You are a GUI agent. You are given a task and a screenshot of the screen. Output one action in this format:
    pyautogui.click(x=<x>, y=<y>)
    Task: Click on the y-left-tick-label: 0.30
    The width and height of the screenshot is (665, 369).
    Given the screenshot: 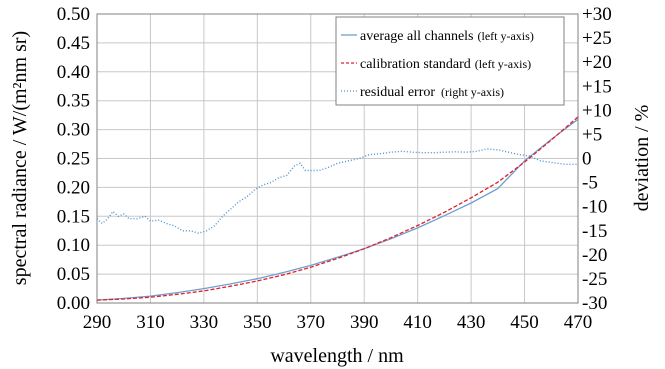 What is the action you would take?
    pyautogui.click(x=73, y=130)
    